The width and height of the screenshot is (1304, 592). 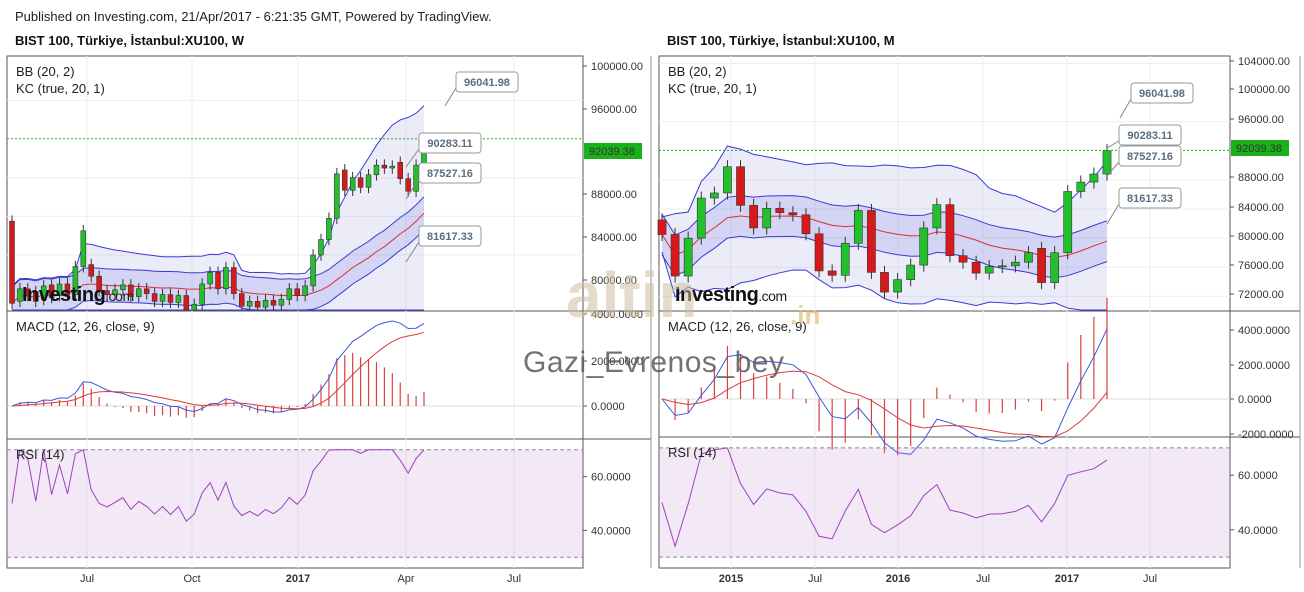 I want to click on weekly-price-tick: 100000.00, so click(x=617, y=67).